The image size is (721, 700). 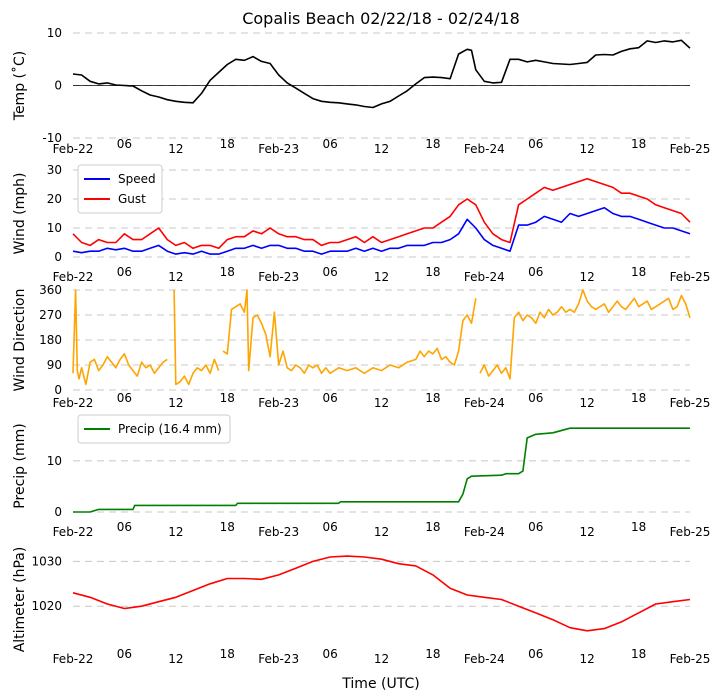 I want to click on series-line-altimeter, so click(x=381, y=593).